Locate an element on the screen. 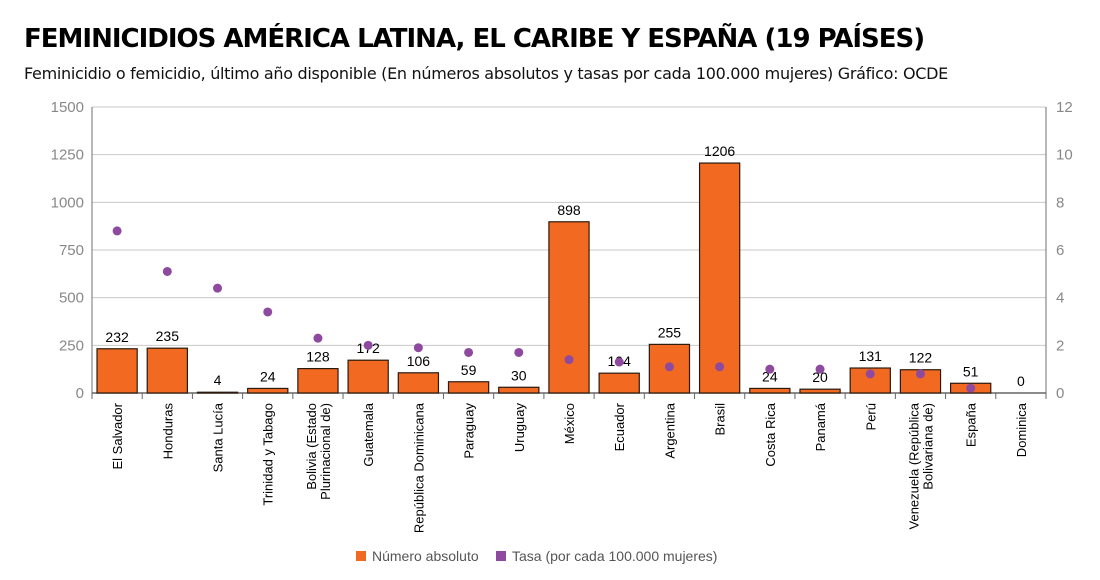 This screenshot has width=1100, height=580. bar-value-label: 128 is located at coordinates (318, 357).